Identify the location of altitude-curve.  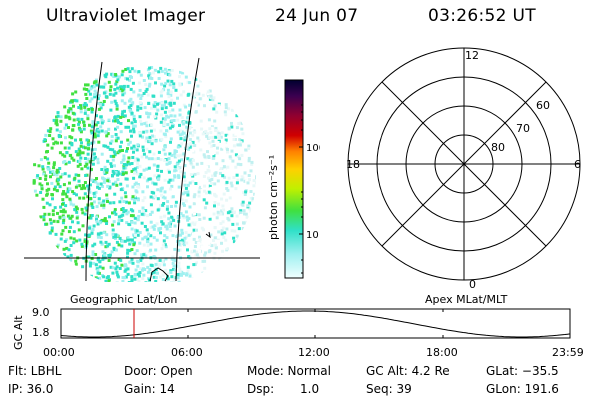
(315, 324).